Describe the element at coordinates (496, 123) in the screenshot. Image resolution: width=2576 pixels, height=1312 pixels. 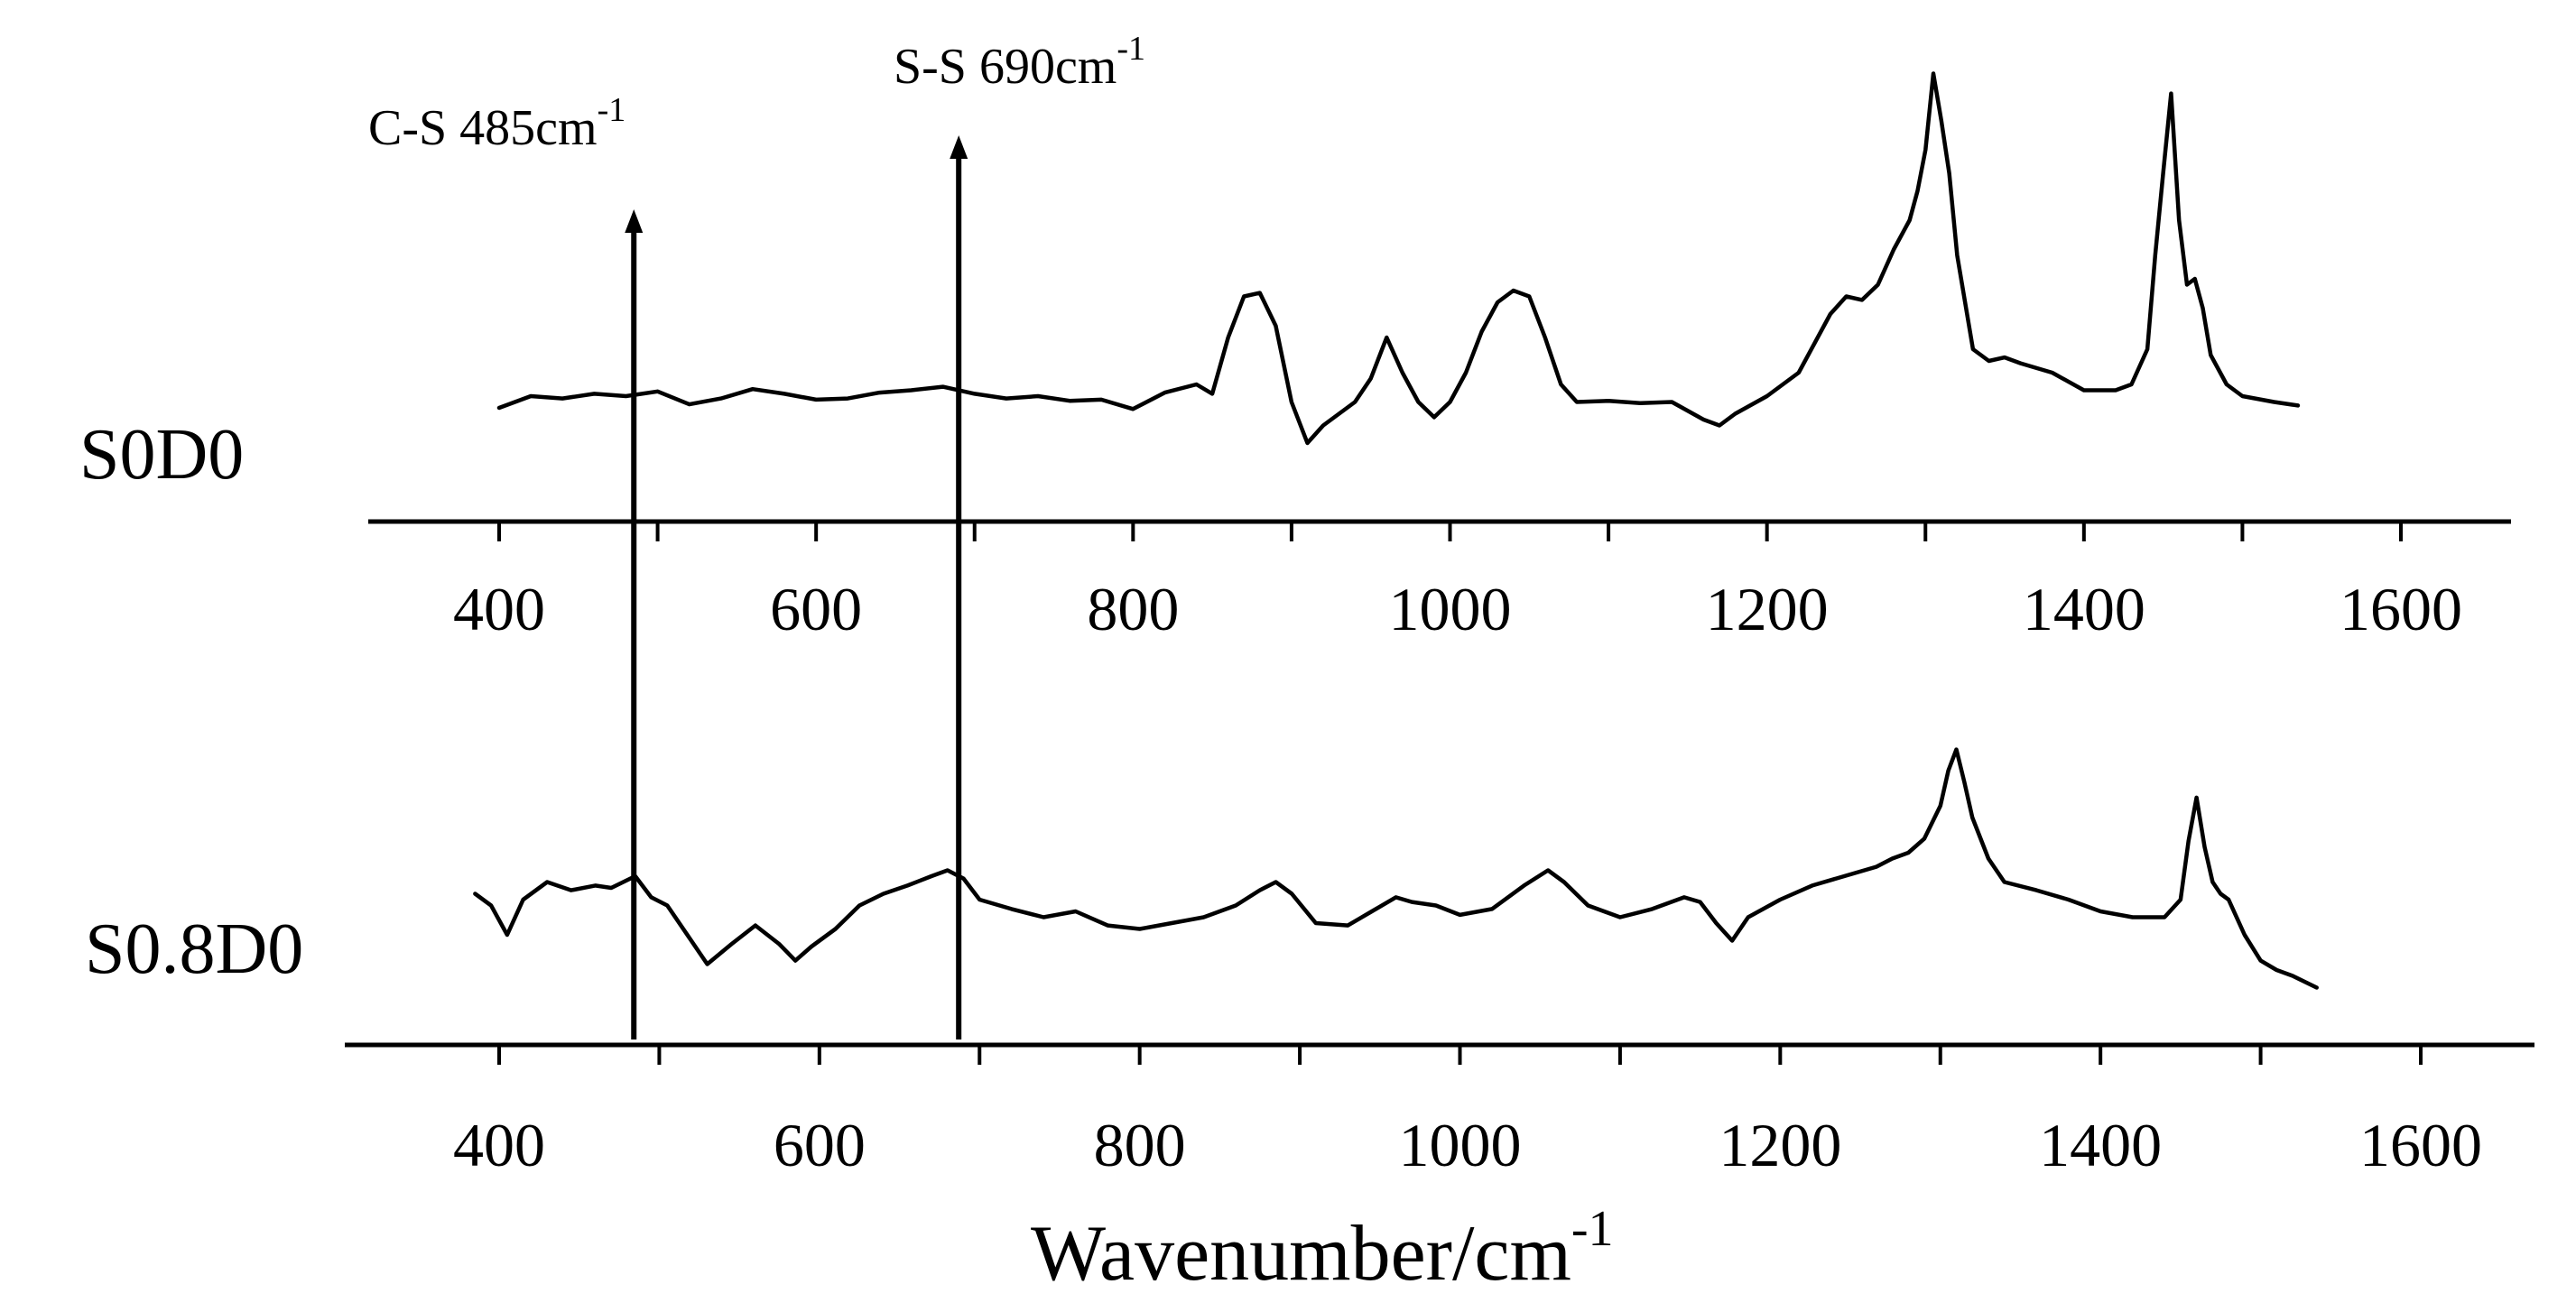
I see `annotation-label: C-S 485cm-1` at that location.